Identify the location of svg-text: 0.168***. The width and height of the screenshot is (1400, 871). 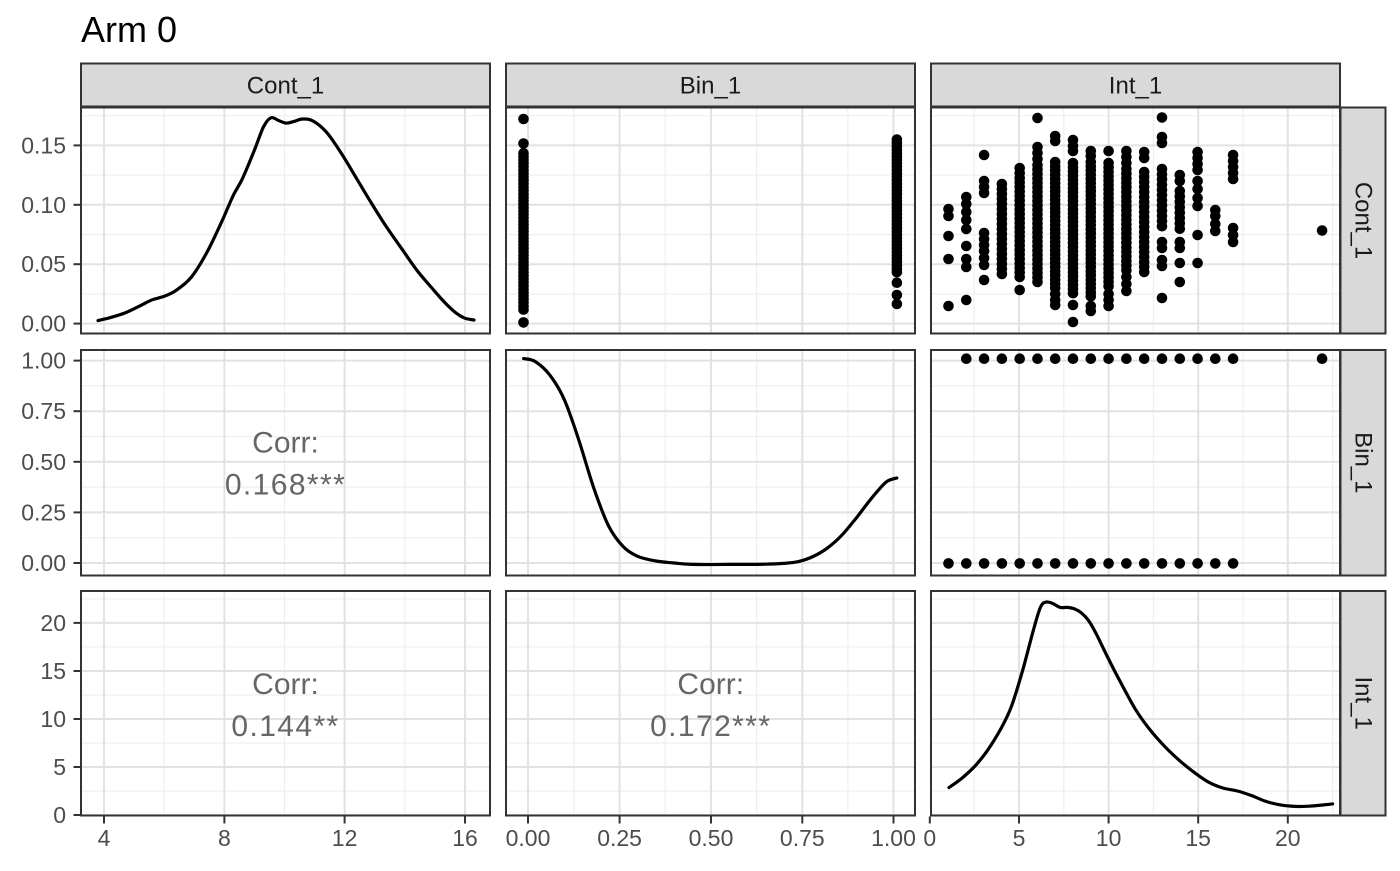
(285, 485).